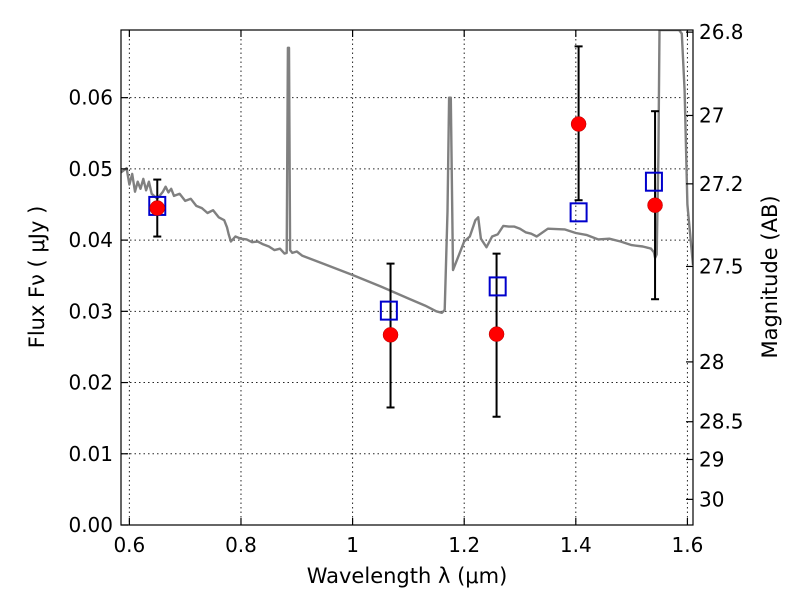 This screenshot has height=600, width=800. What do you see at coordinates (129, 545) in the screenshot?
I see `x-tick-label: 0.6` at bounding box center [129, 545].